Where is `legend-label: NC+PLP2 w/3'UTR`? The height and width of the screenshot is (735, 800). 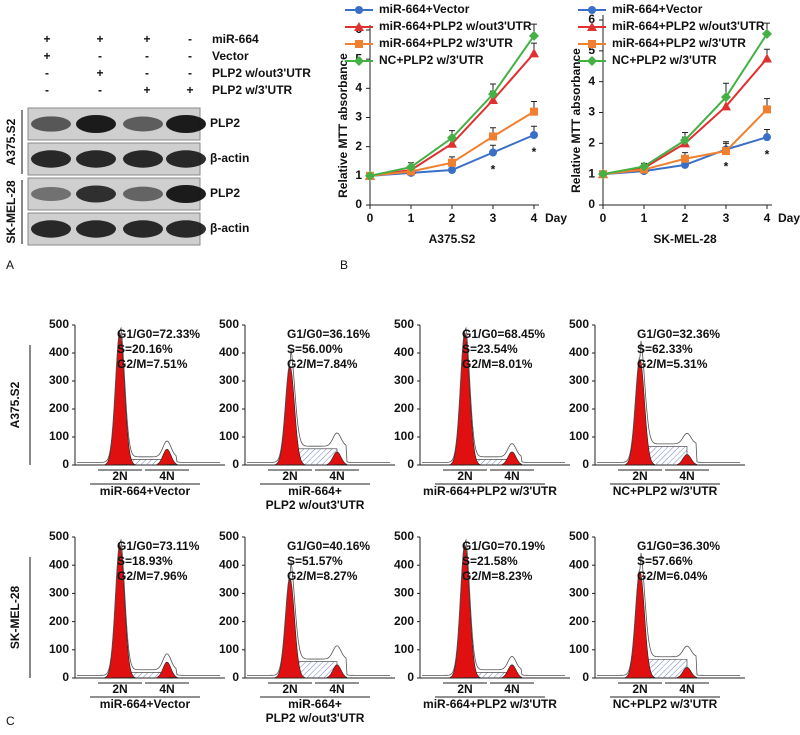 legend-label: NC+PLP2 w/3'UTR is located at coordinates (431, 60).